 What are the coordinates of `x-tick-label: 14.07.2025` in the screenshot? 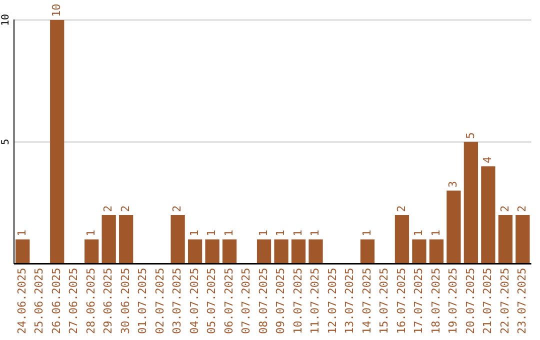 It's located at (367, 301).